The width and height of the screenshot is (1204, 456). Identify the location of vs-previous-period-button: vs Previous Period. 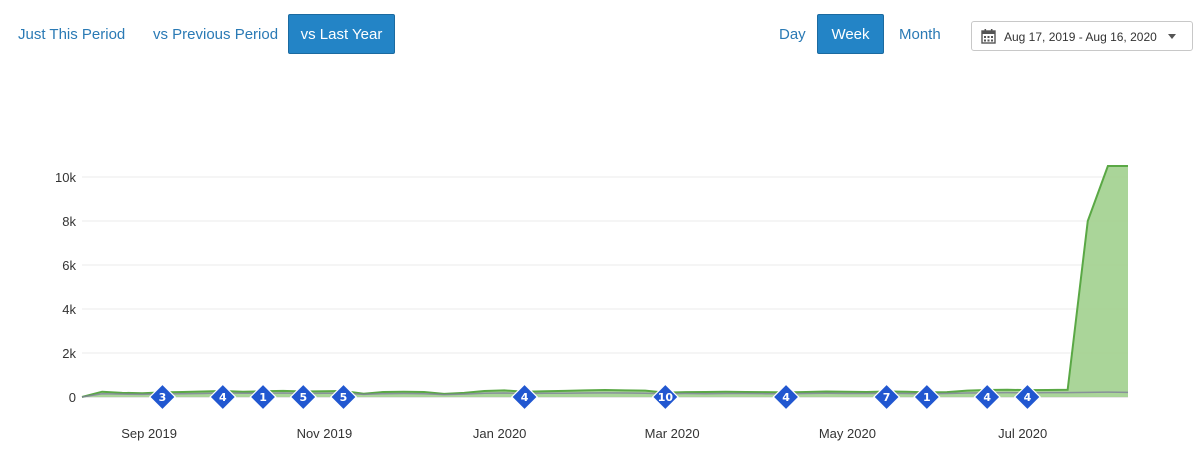
(216, 34).